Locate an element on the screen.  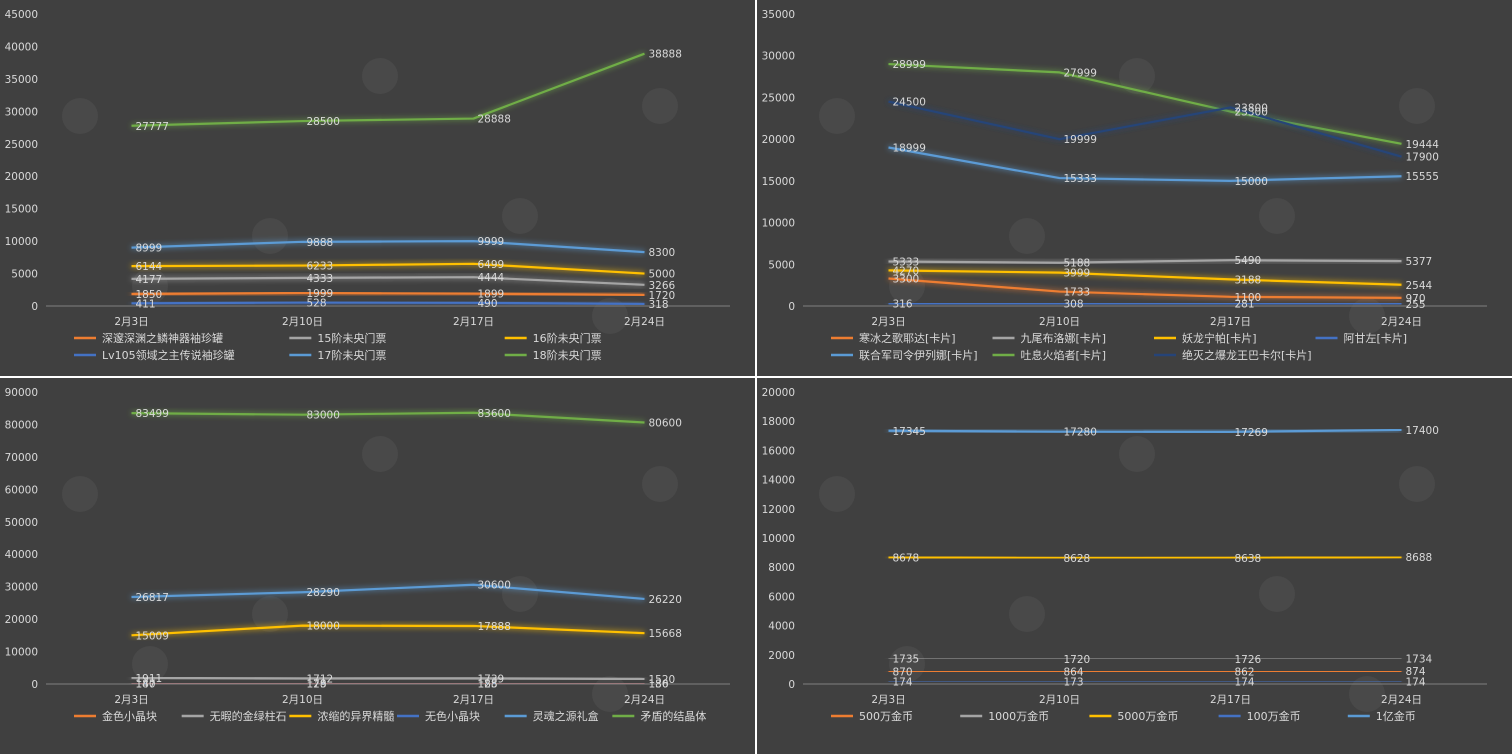
data-label: 9888 is located at coordinates (320, 243).